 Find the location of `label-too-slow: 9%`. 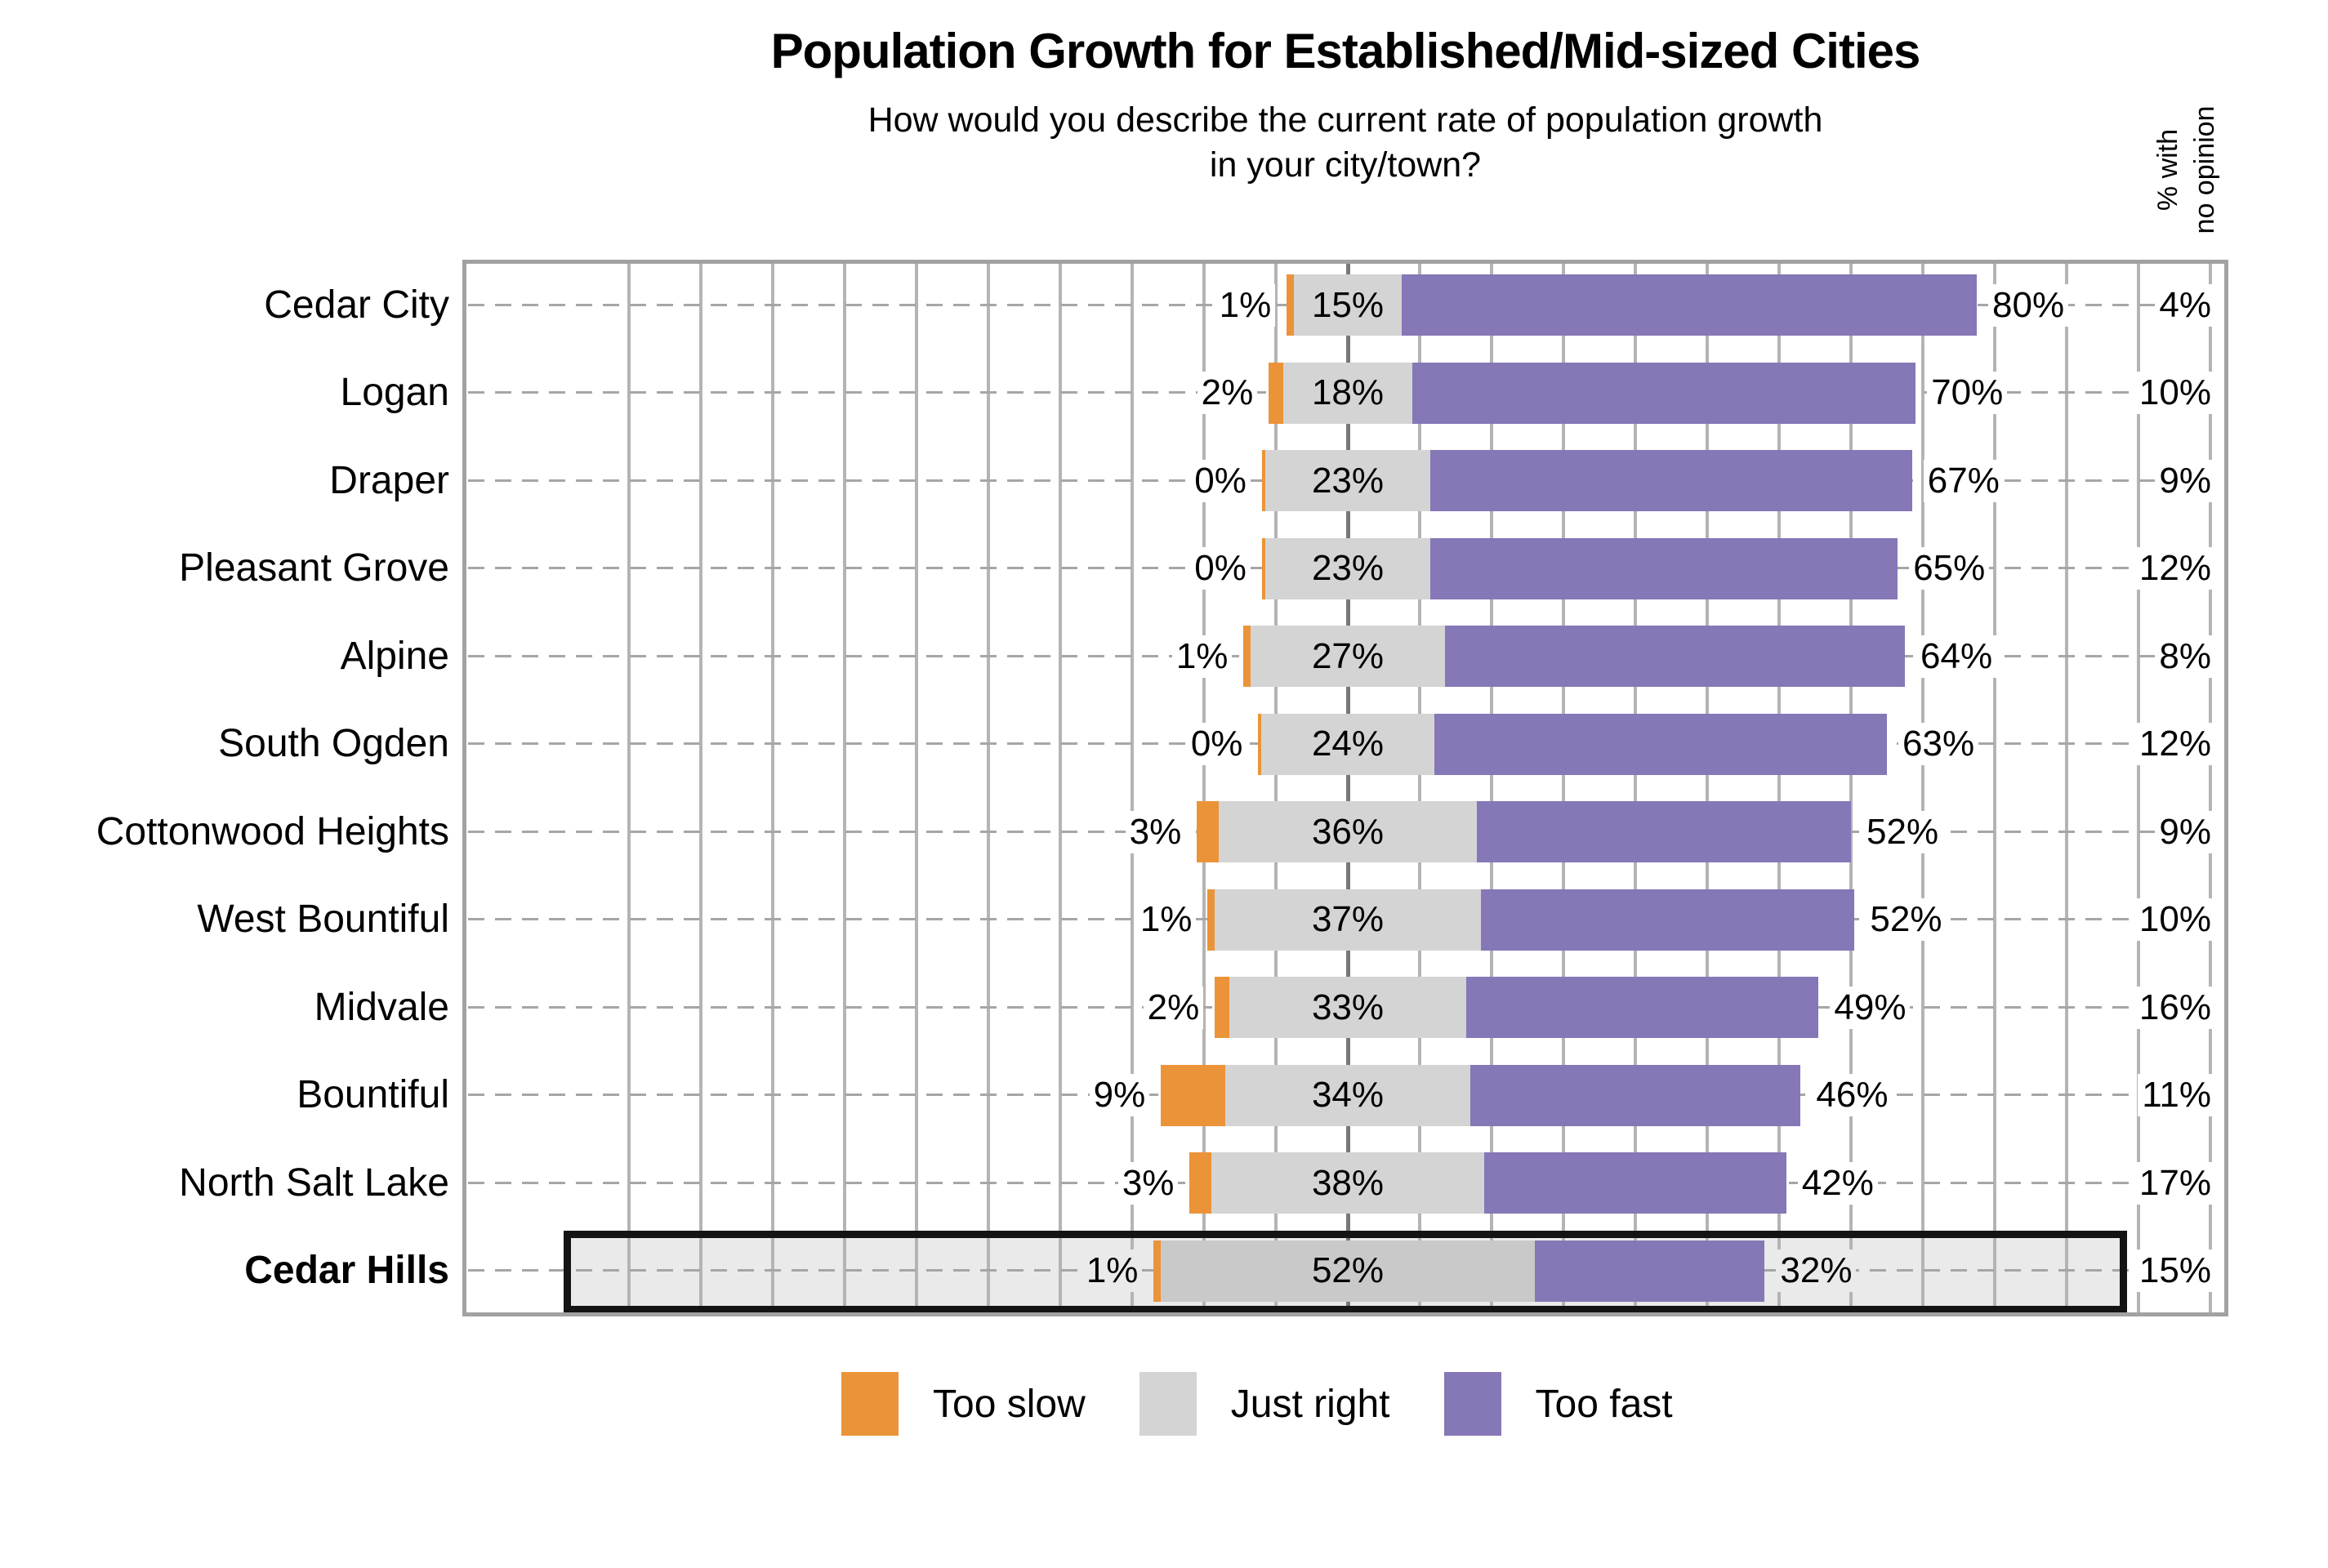

label-too-slow: 9% is located at coordinates (1120, 1095).